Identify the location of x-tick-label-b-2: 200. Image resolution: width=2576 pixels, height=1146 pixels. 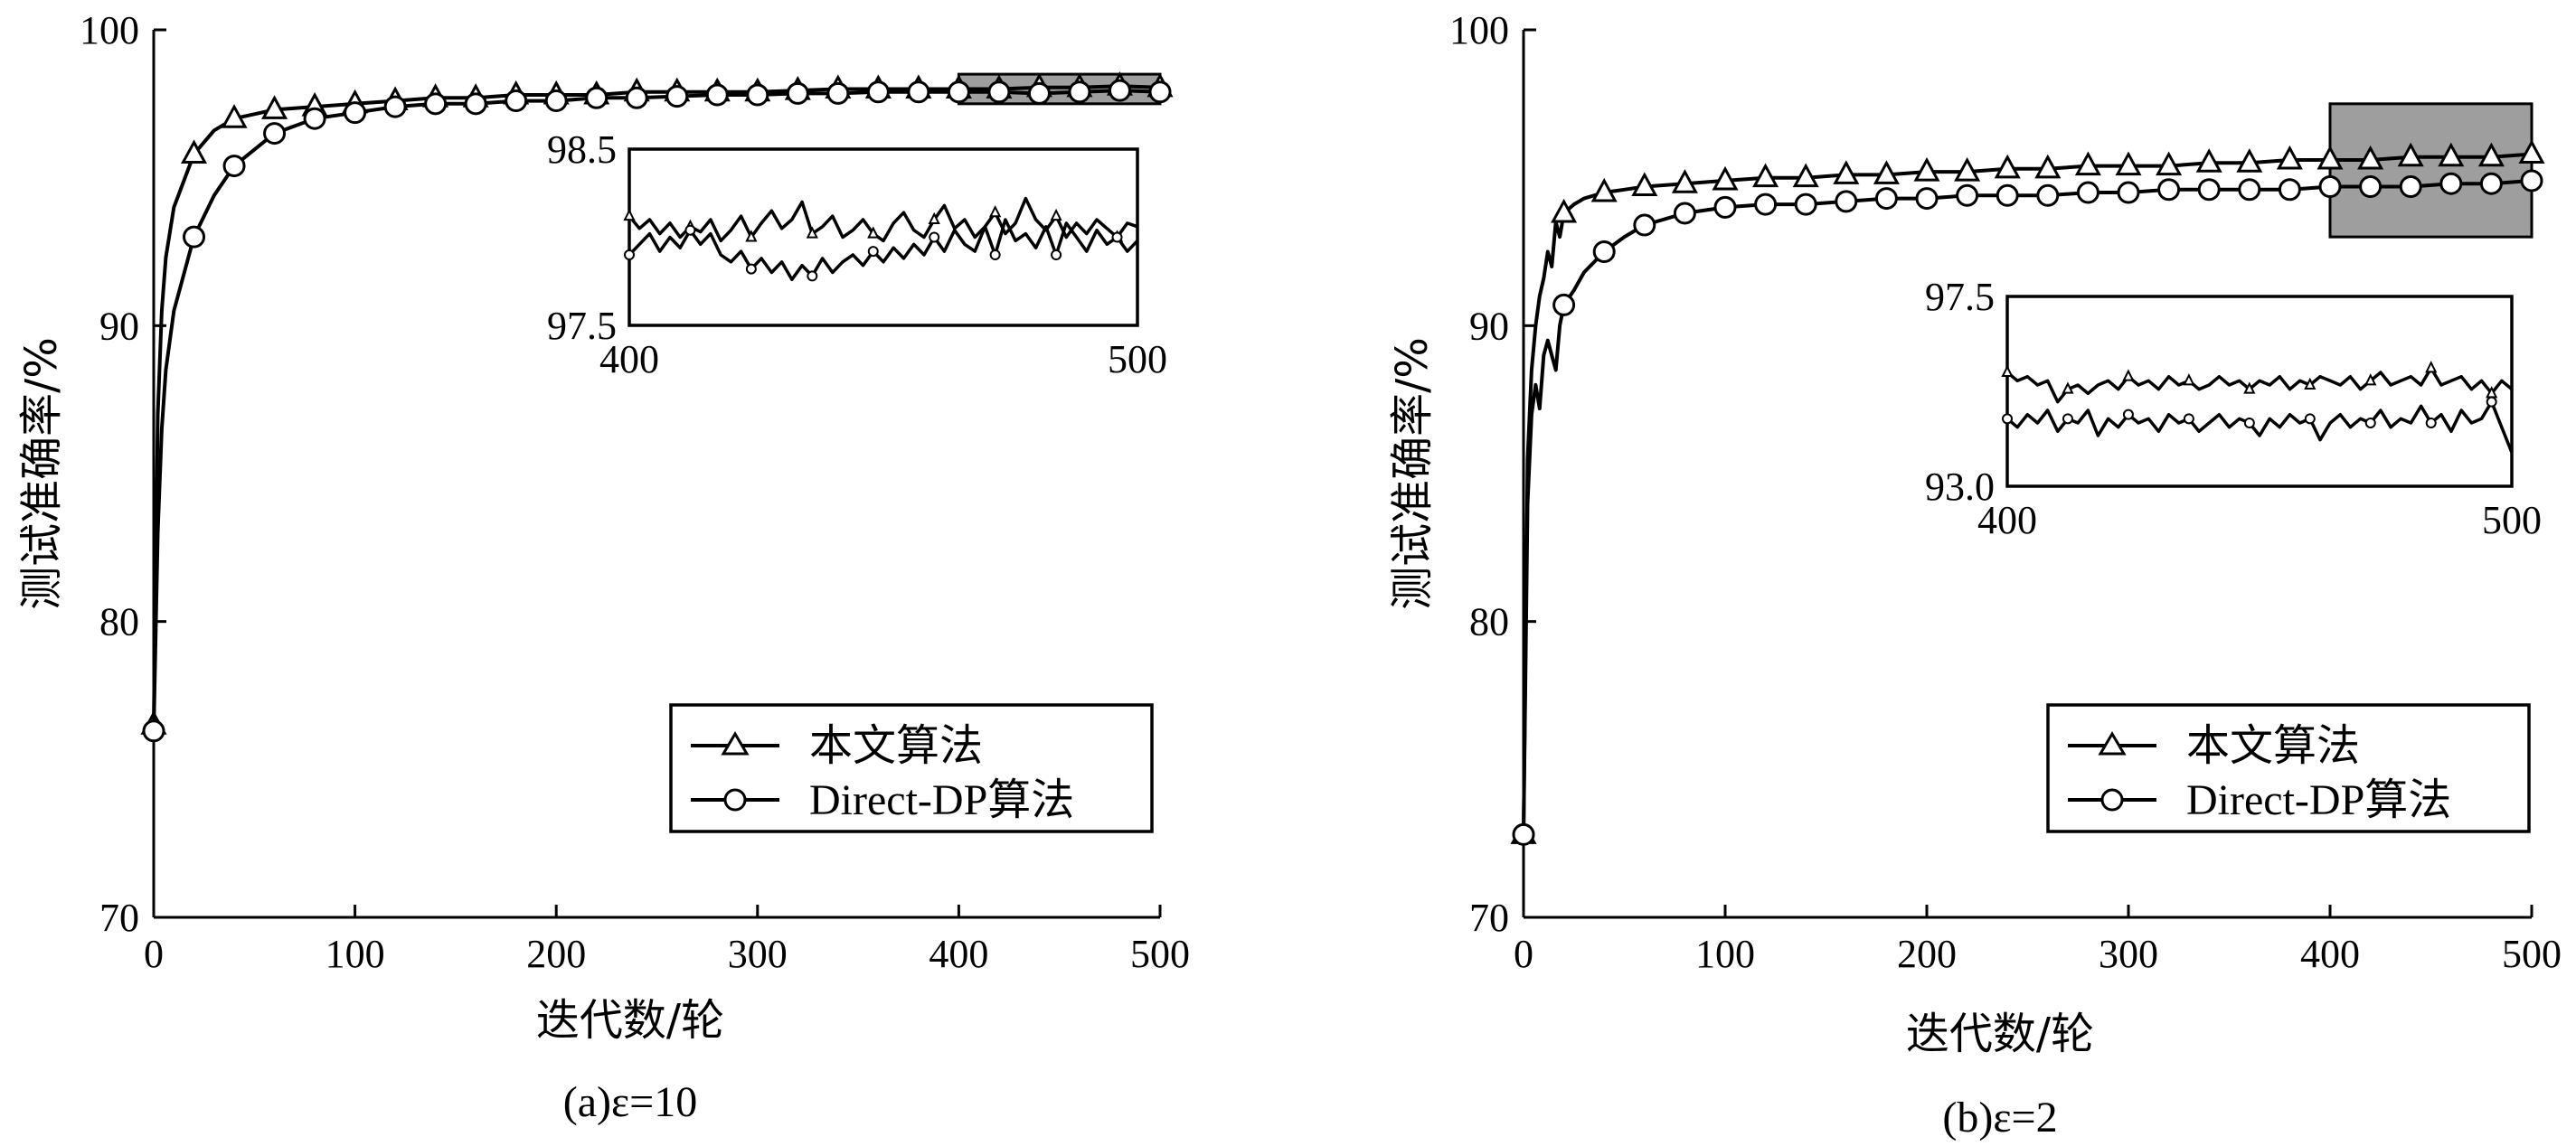
(1927, 954).